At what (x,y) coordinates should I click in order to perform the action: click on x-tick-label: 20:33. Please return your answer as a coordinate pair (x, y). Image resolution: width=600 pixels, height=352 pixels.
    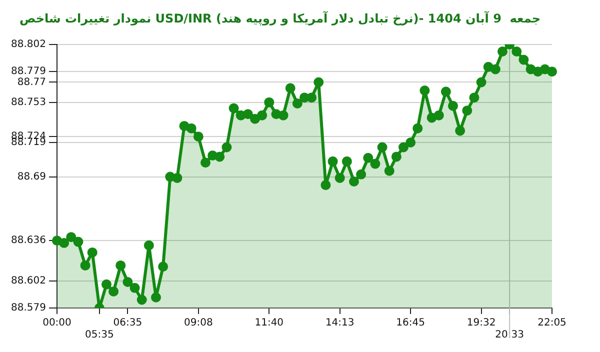
    Looking at the image, I should click on (509, 335).